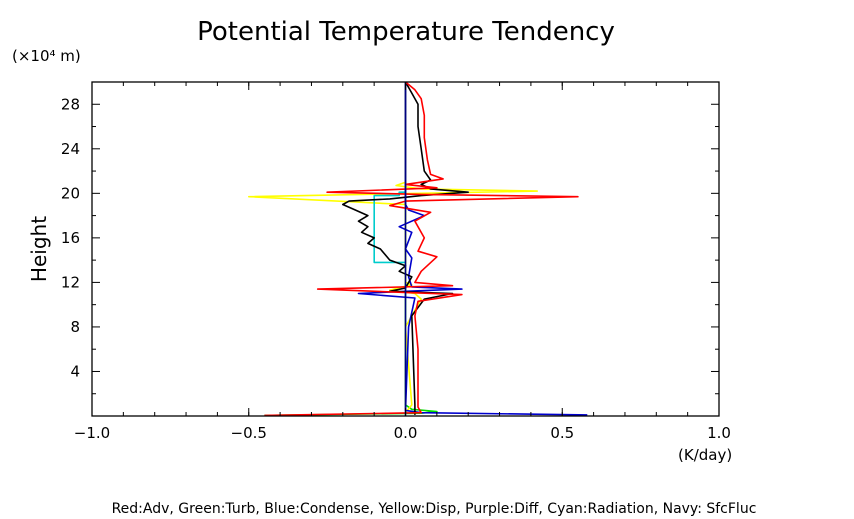  What do you see at coordinates (70, 193) in the screenshot?
I see `y-tick-label: 20` at bounding box center [70, 193].